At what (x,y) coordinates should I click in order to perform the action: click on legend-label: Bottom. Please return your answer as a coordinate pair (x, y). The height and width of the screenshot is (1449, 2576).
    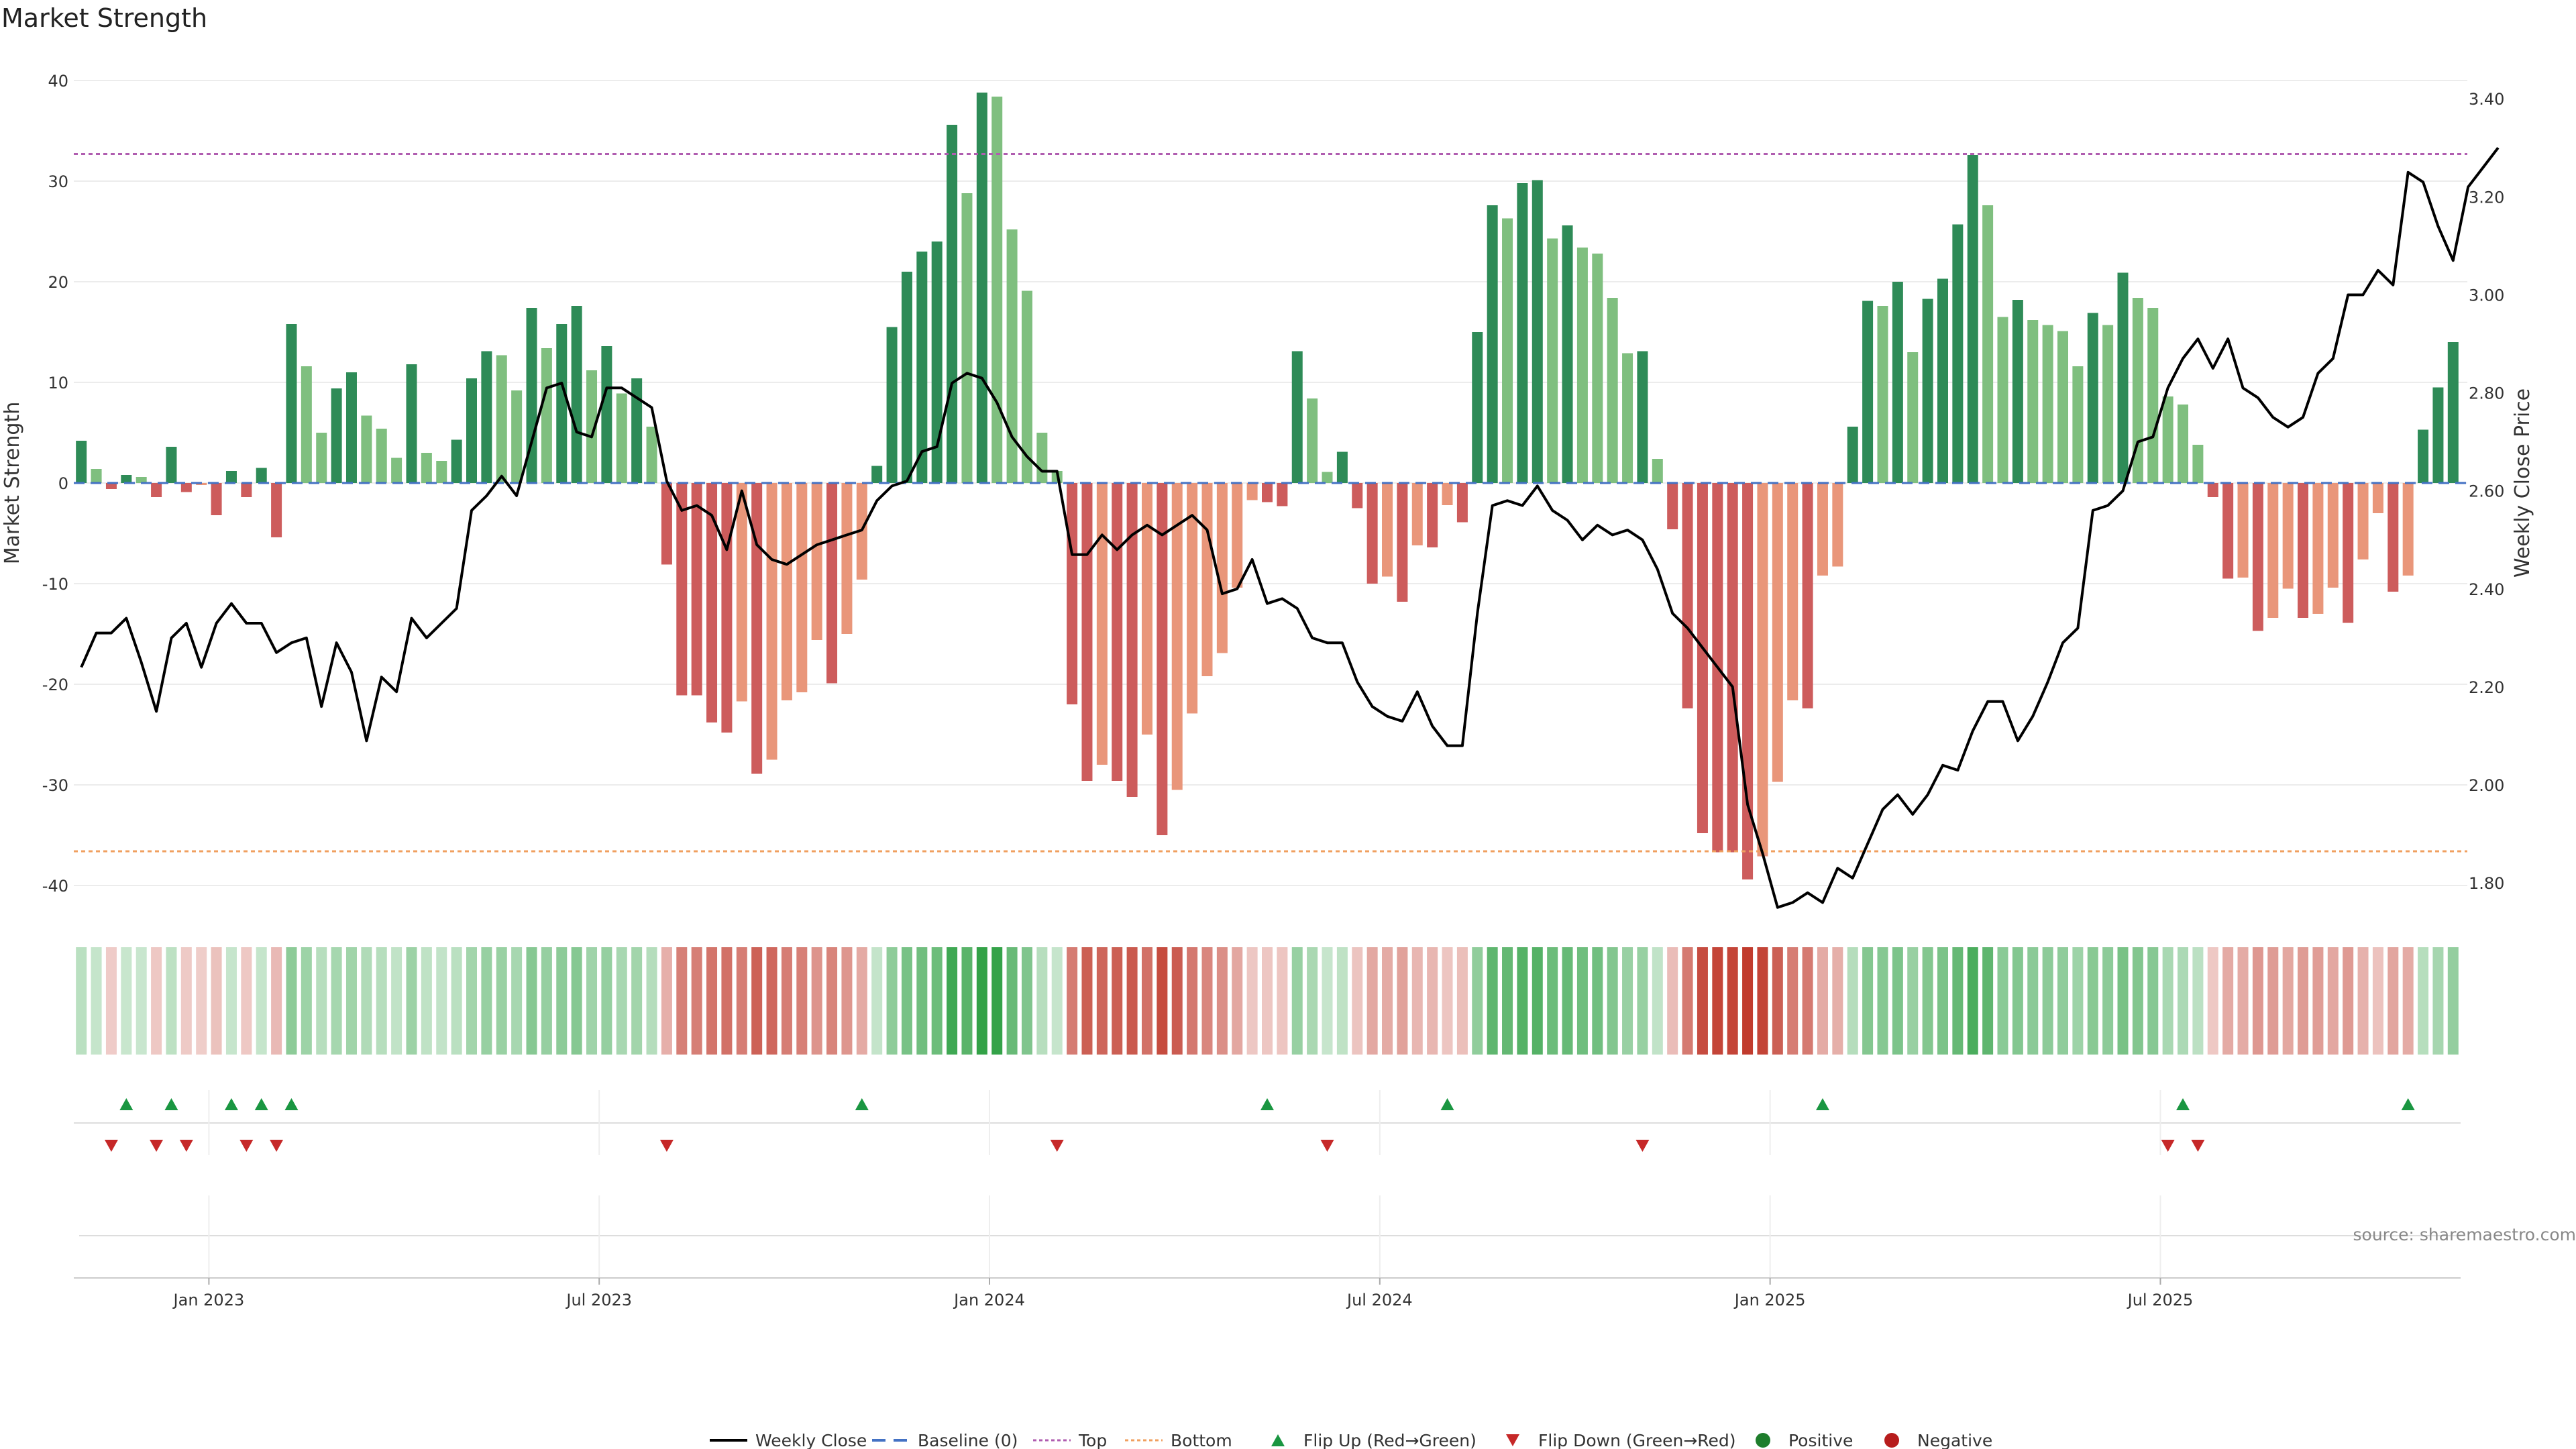
    Looking at the image, I should click on (1201, 1440).